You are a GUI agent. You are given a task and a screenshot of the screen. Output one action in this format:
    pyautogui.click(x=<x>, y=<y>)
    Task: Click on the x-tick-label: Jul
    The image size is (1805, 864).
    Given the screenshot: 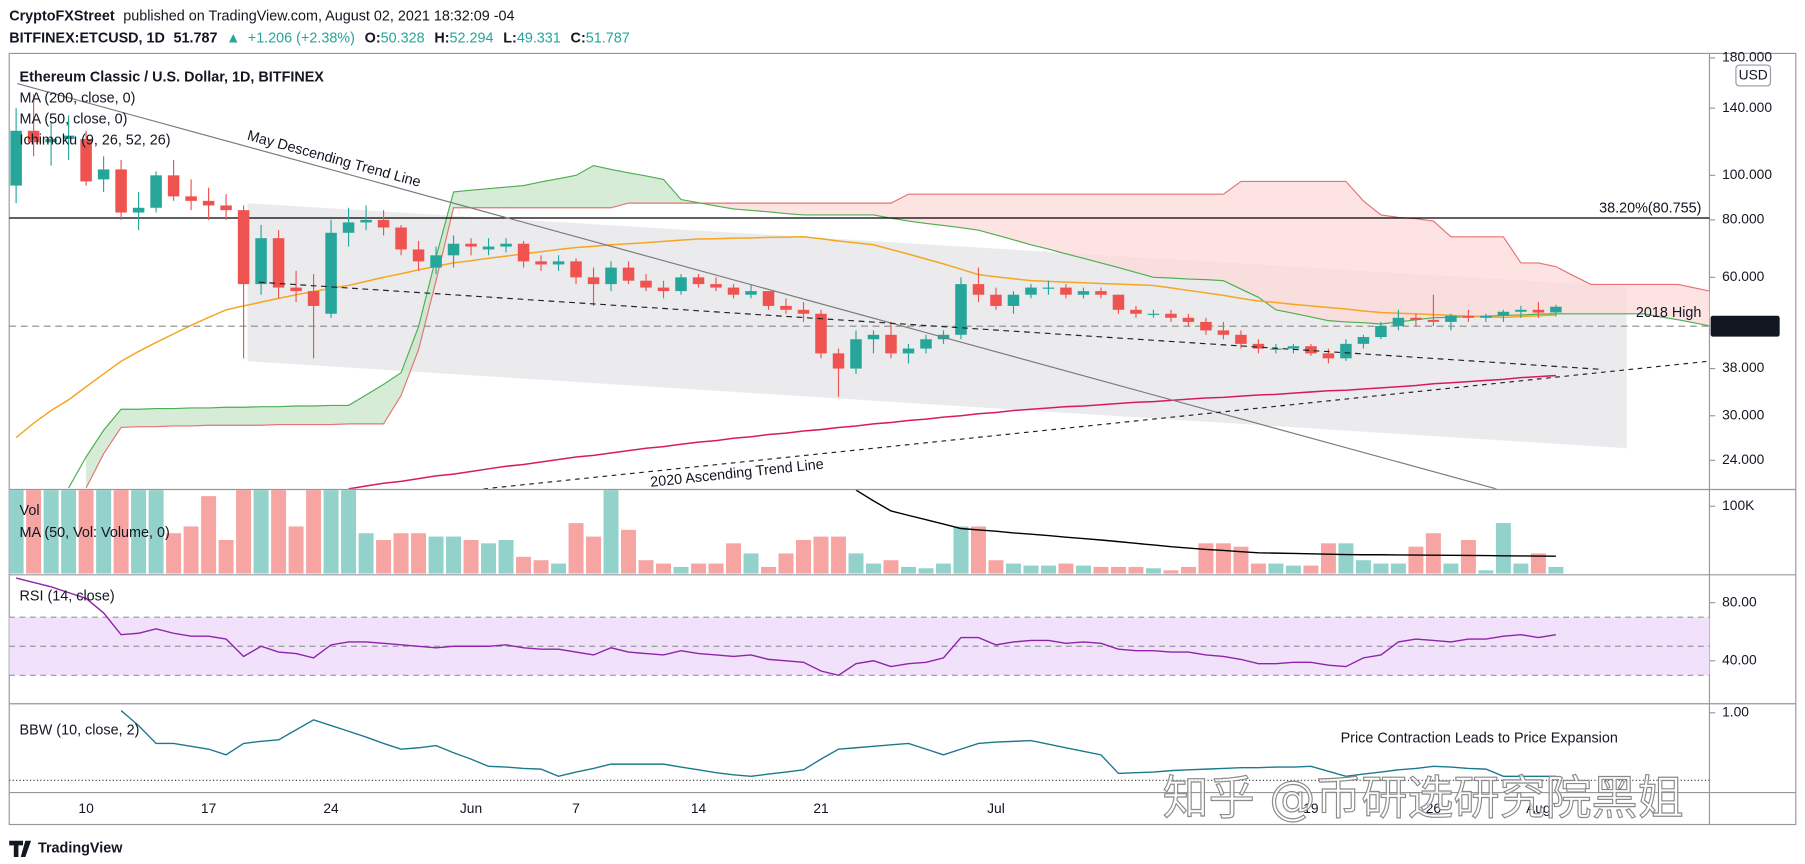 What is the action you would take?
    pyautogui.click(x=996, y=808)
    